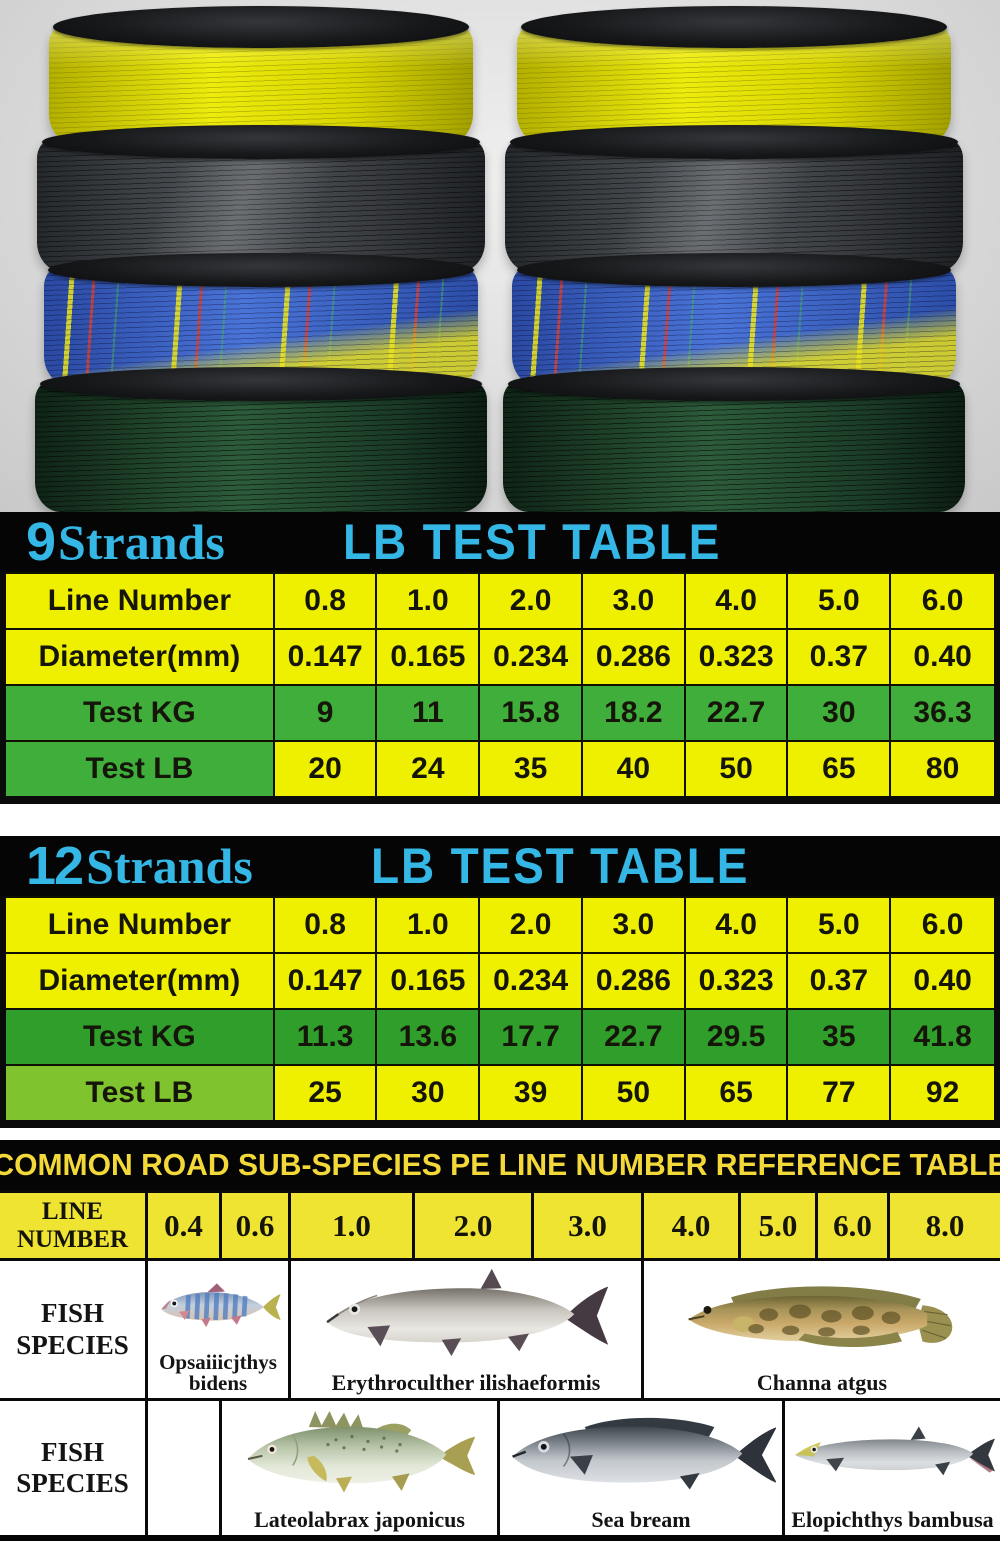 The image size is (1000, 1541). What do you see at coordinates (219, 1329) in the screenshot?
I see `fish-cell-opsariichthys: Opsaiiicjthys bidens` at bounding box center [219, 1329].